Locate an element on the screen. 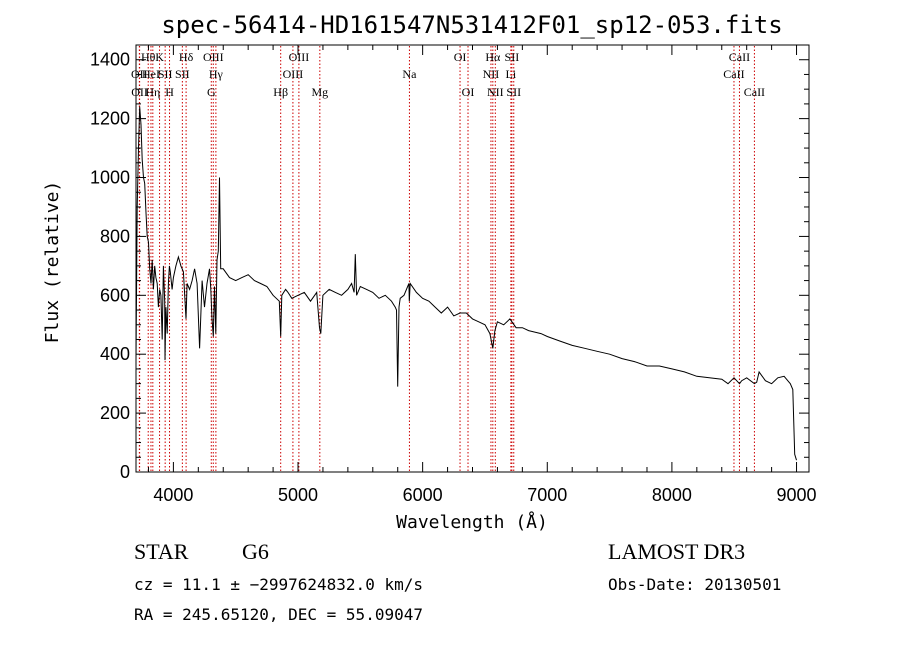 The image size is (900, 649). spectral-line-label: Hη is located at coordinates (152, 92).